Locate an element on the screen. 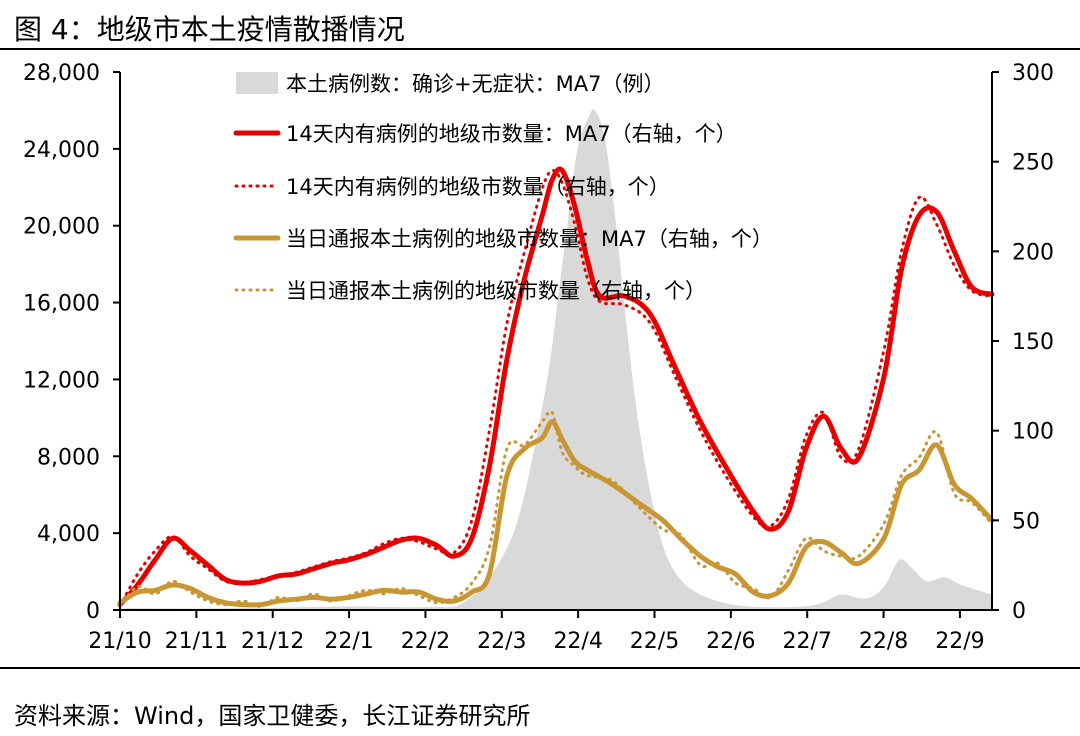  legend-label: 14天内有病例的地级市数量：MA7（右轴，个） is located at coordinates (511, 134).